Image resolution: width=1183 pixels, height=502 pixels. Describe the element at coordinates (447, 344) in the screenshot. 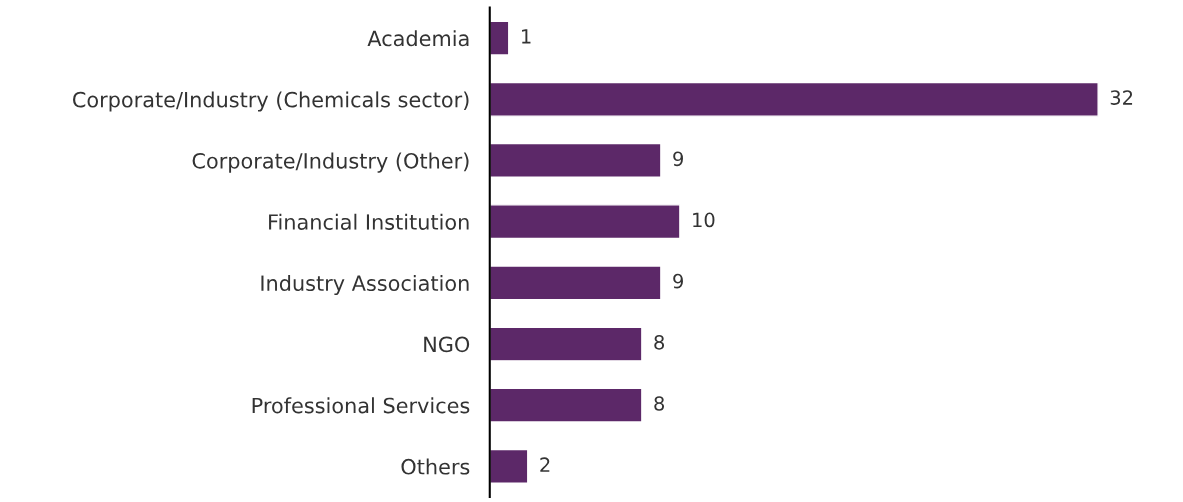

I see `y-tick-label: NGO` at that location.